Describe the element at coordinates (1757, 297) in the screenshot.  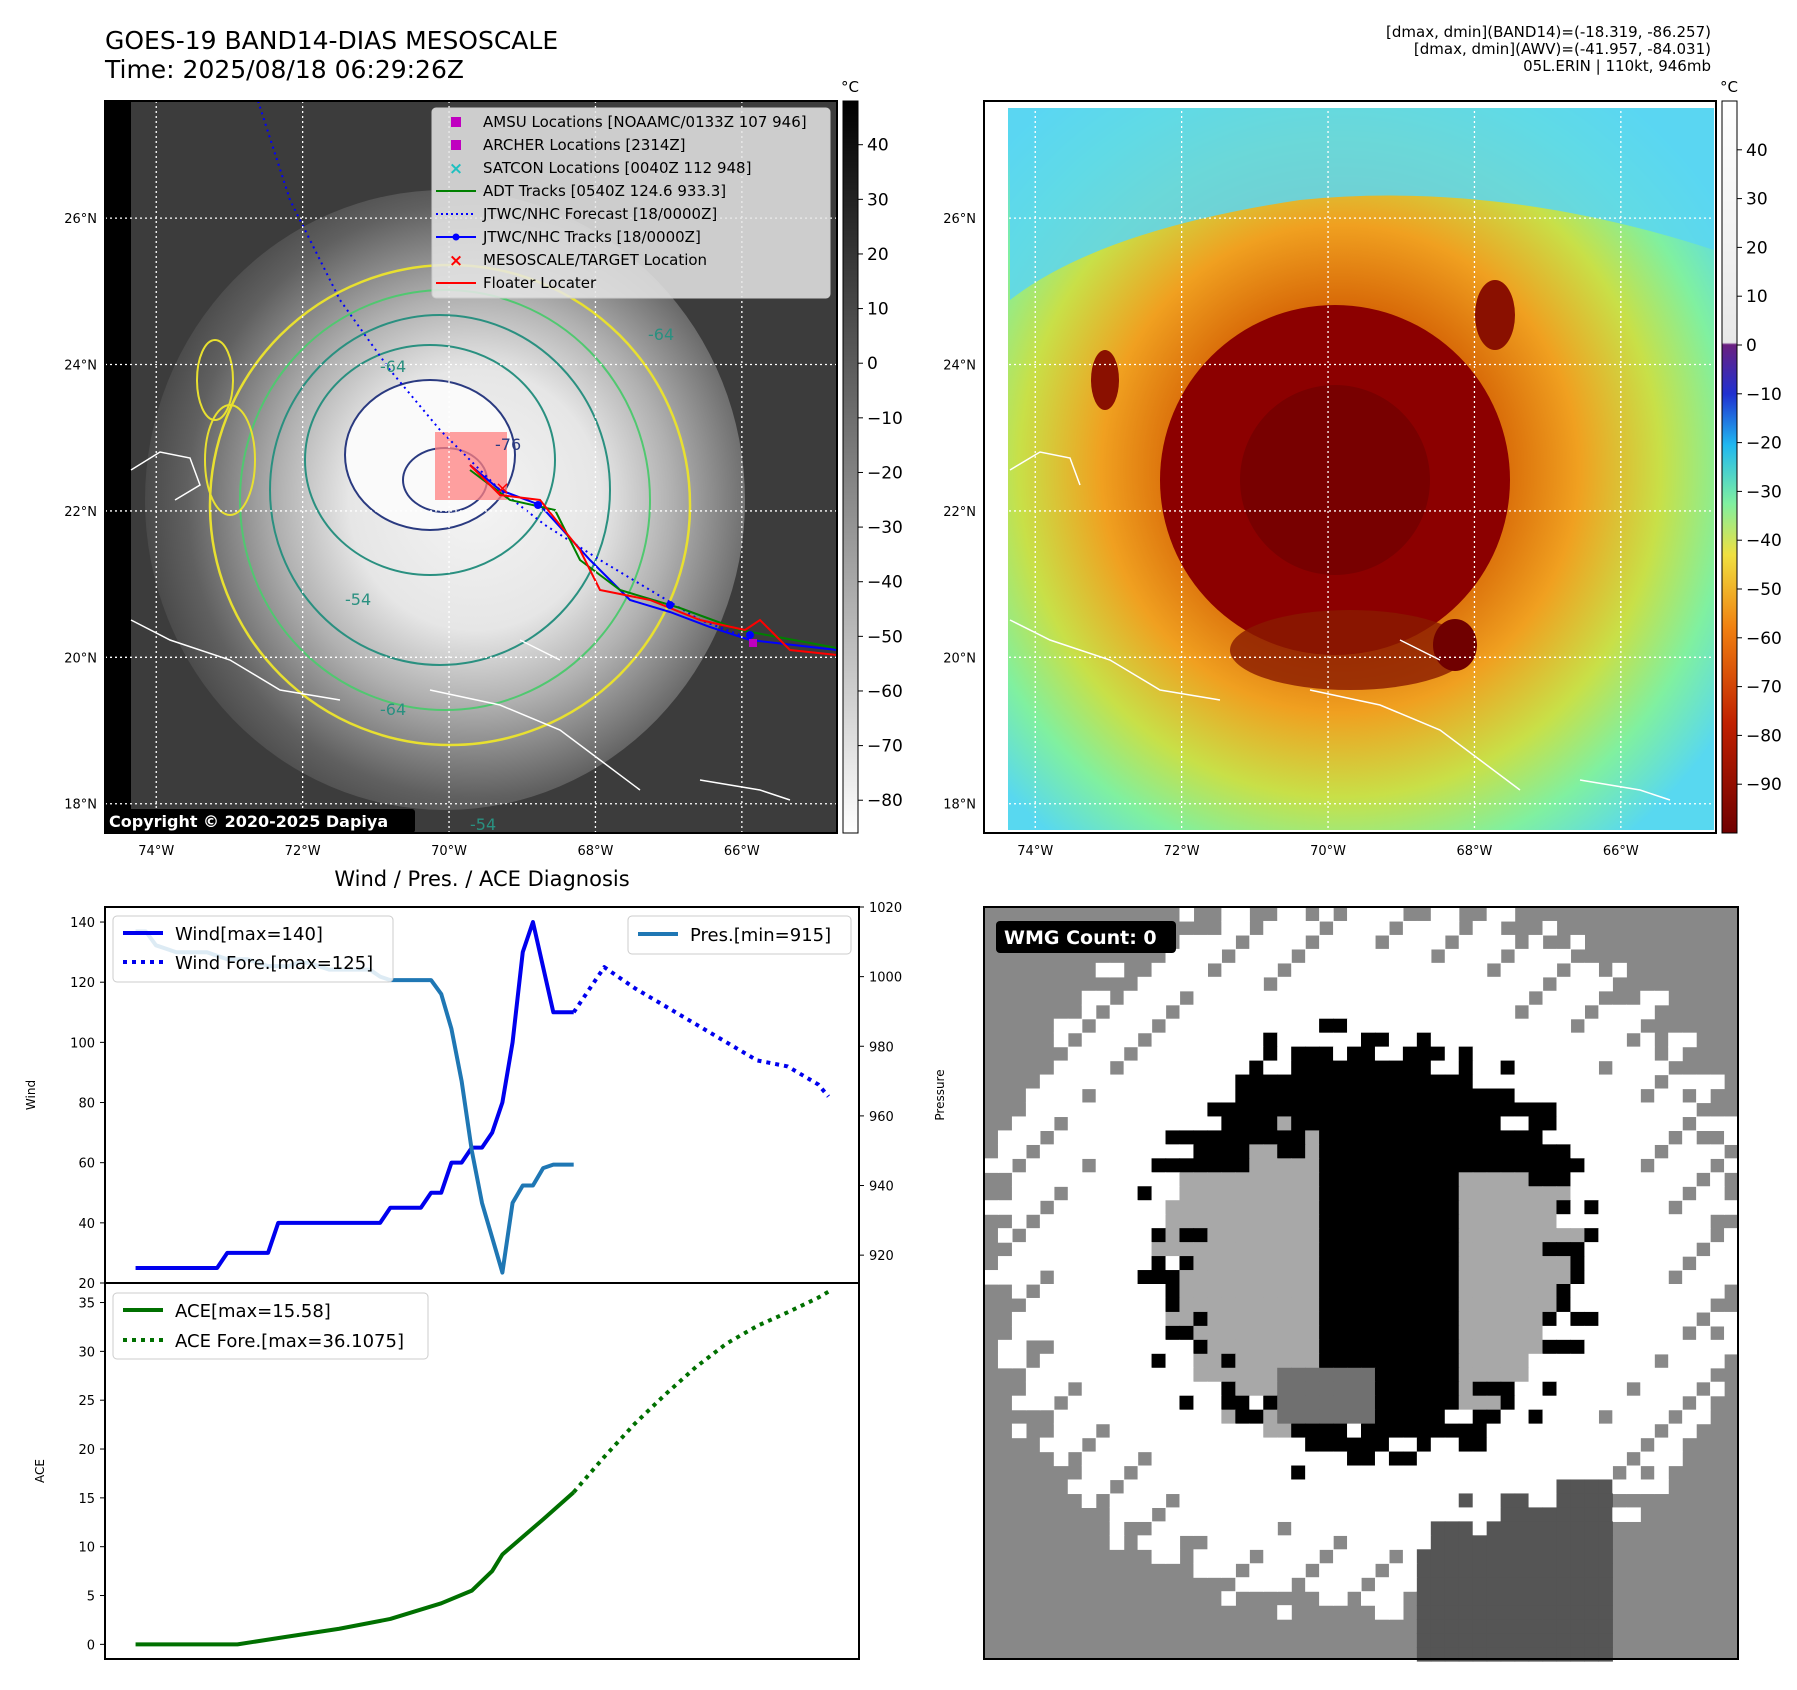
I see `colorbar-tick-label: 10` at that location.